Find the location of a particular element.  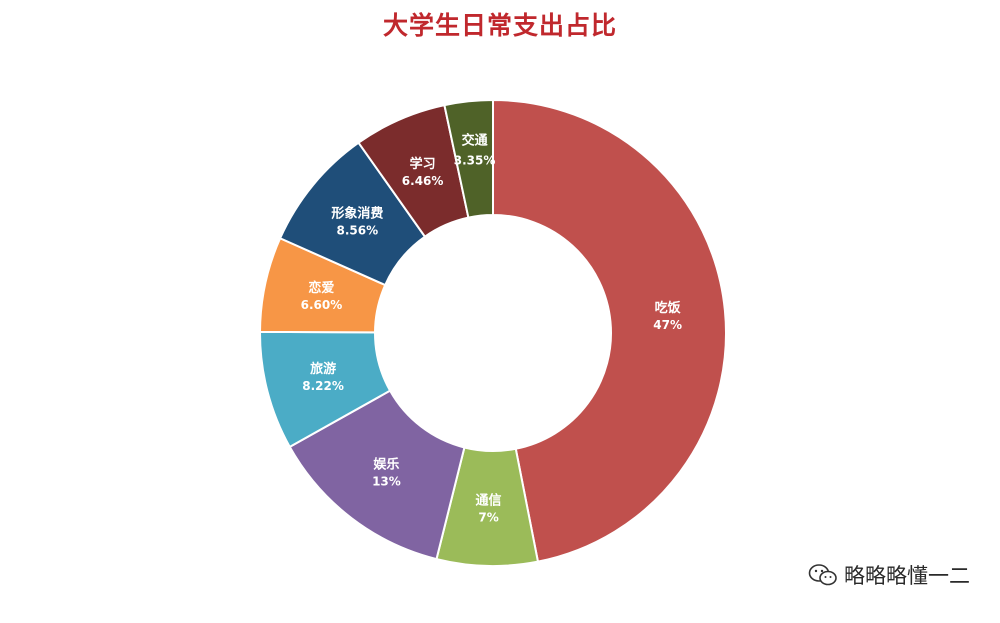

slice-value-0: 47% is located at coordinates (667, 325).